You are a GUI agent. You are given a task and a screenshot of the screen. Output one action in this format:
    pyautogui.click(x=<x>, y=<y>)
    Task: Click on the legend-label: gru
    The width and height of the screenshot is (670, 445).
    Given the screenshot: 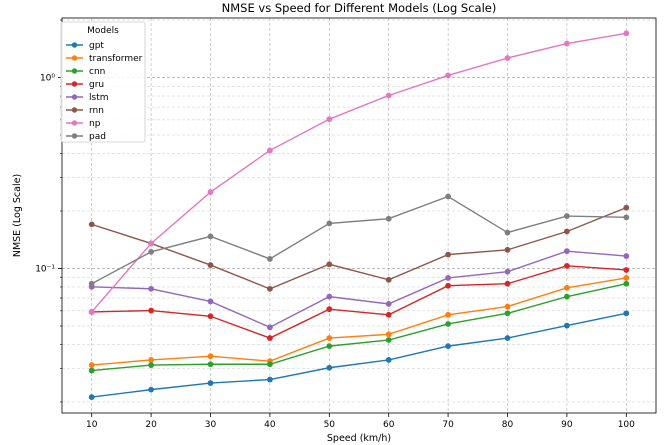 What is the action you would take?
    pyautogui.click(x=96, y=85)
    